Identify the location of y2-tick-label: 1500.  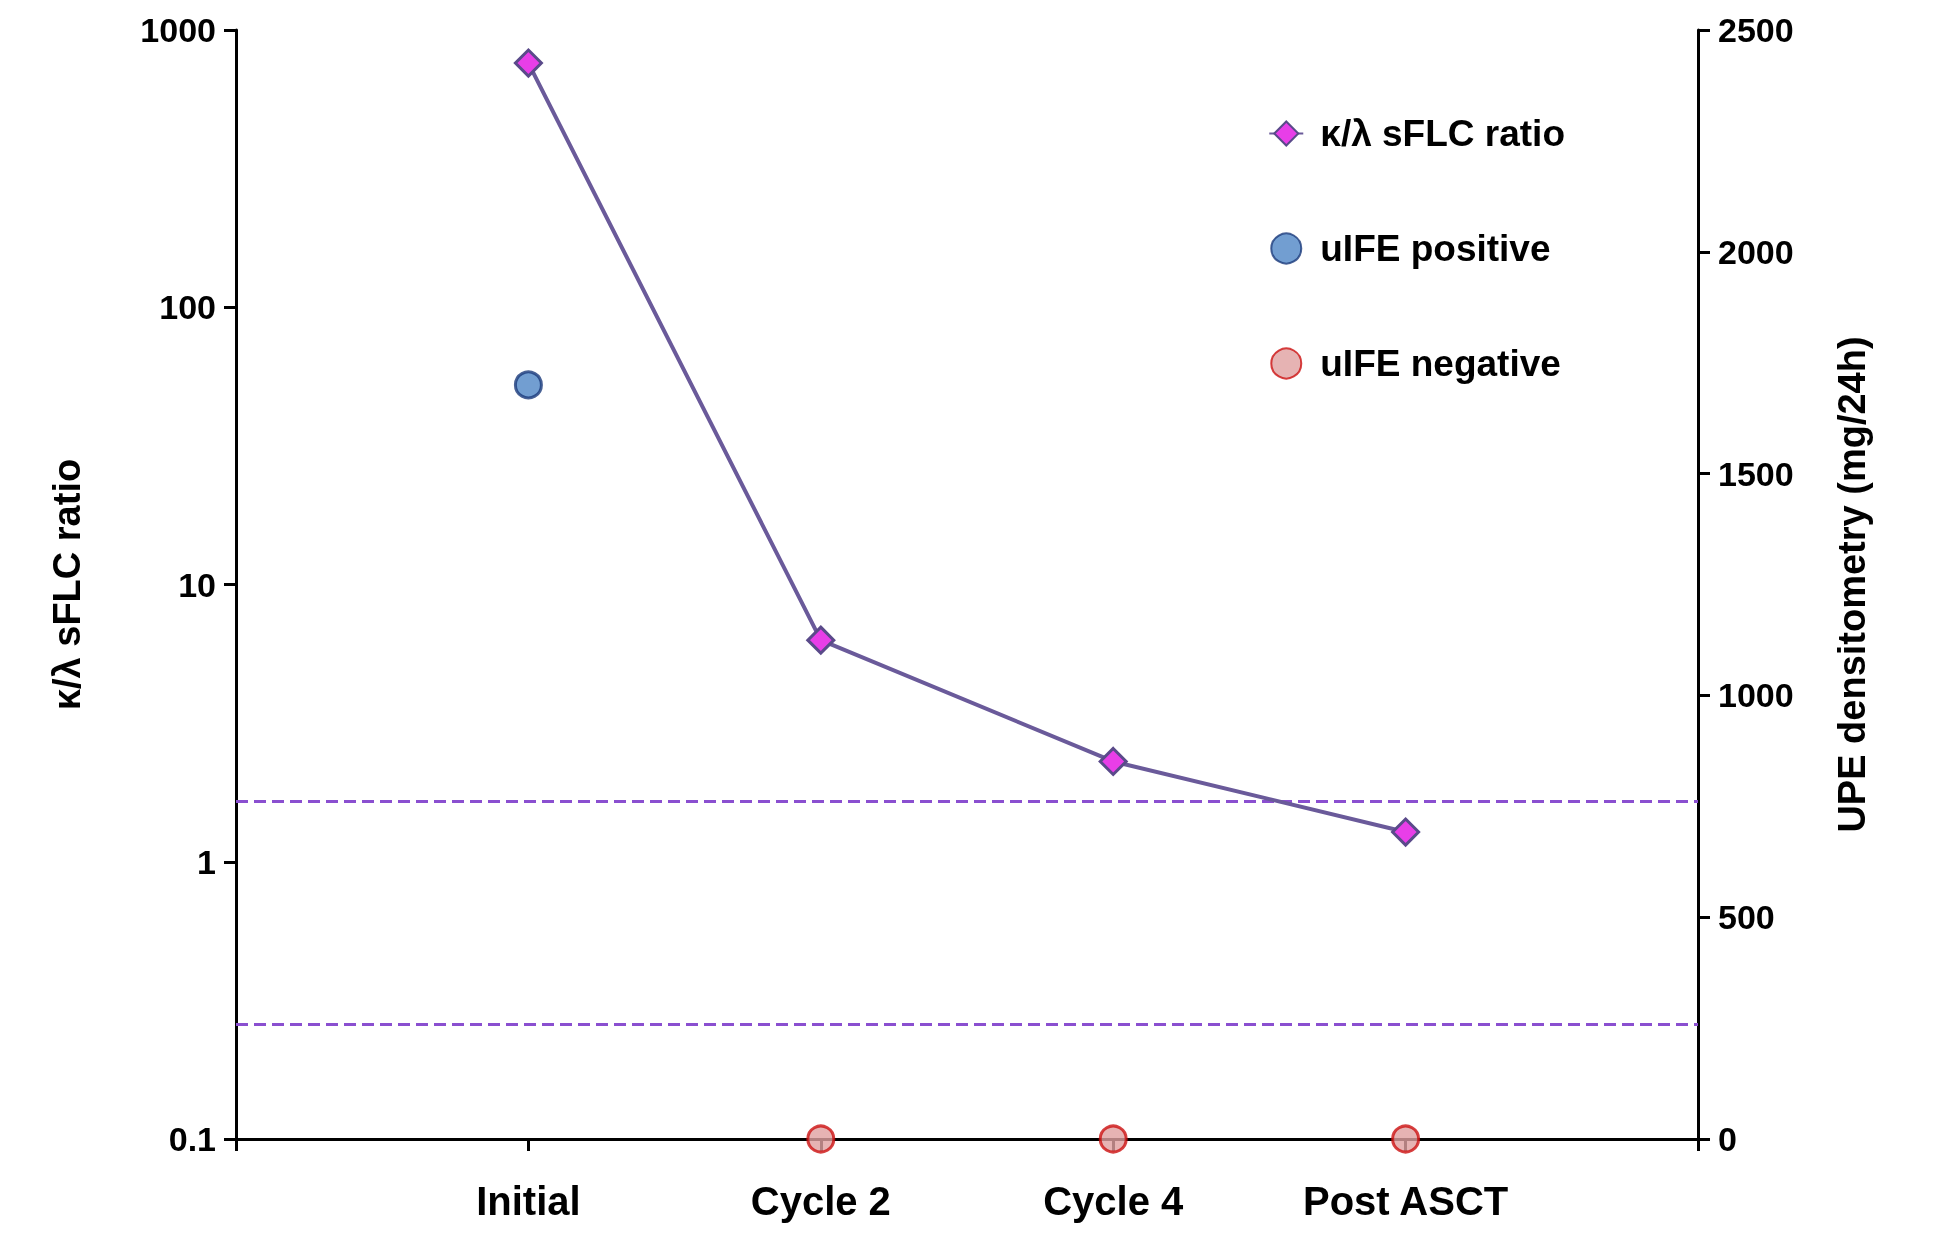
(1756, 473).